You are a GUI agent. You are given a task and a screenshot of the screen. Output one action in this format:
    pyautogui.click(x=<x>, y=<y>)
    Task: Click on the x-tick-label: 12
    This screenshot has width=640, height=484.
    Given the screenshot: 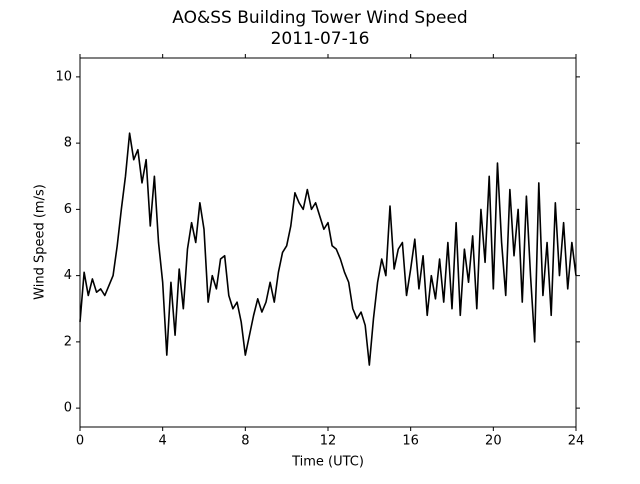 What is the action you would take?
    pyautogui.click(x=328, y=441)
    